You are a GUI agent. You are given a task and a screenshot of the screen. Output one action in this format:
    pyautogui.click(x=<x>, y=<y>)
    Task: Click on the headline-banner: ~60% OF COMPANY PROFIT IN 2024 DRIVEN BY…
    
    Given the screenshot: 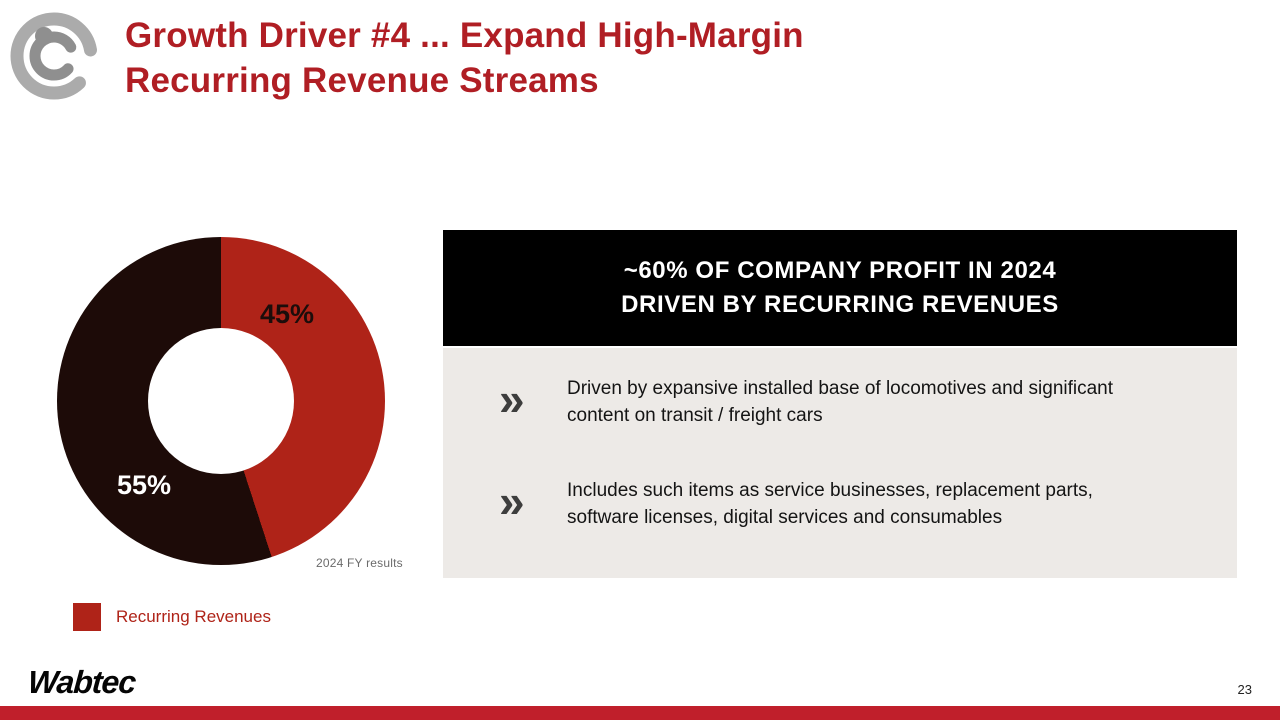 What is the action you would take?
    pyautogui.click(x=840, y=288)
    